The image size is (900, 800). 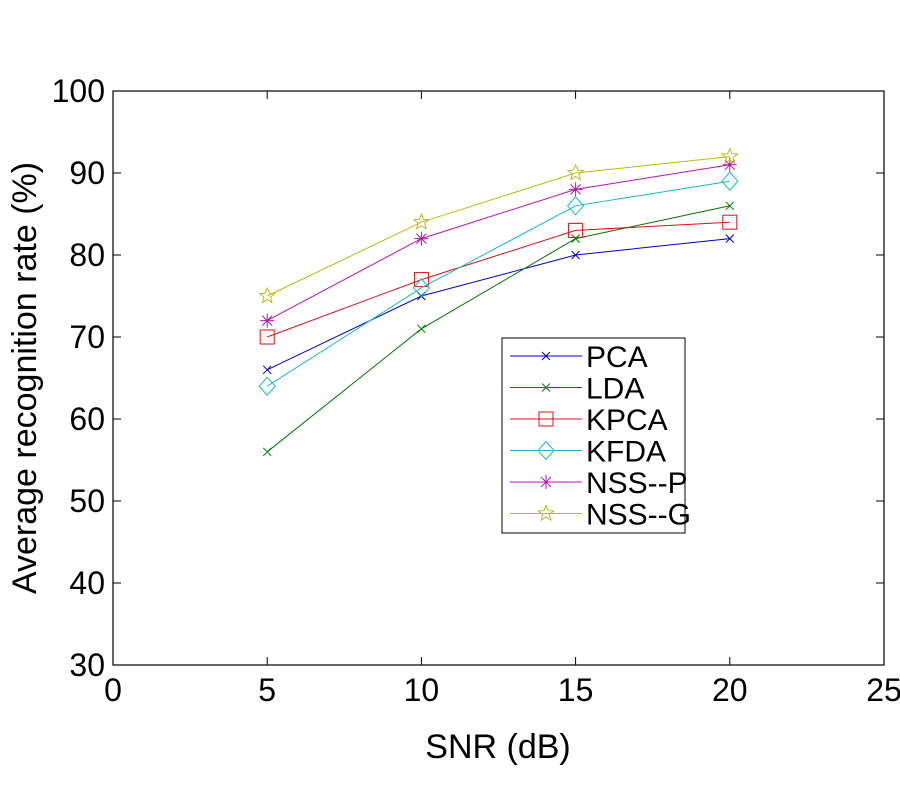 I want to click on legend-item: KPCA, so click(x=589, y=420).